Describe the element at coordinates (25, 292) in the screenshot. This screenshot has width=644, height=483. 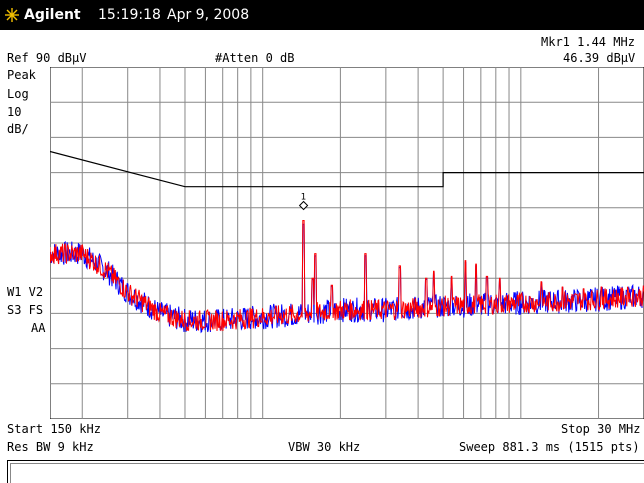
I see `trace1-label: W1 V2` at that location.